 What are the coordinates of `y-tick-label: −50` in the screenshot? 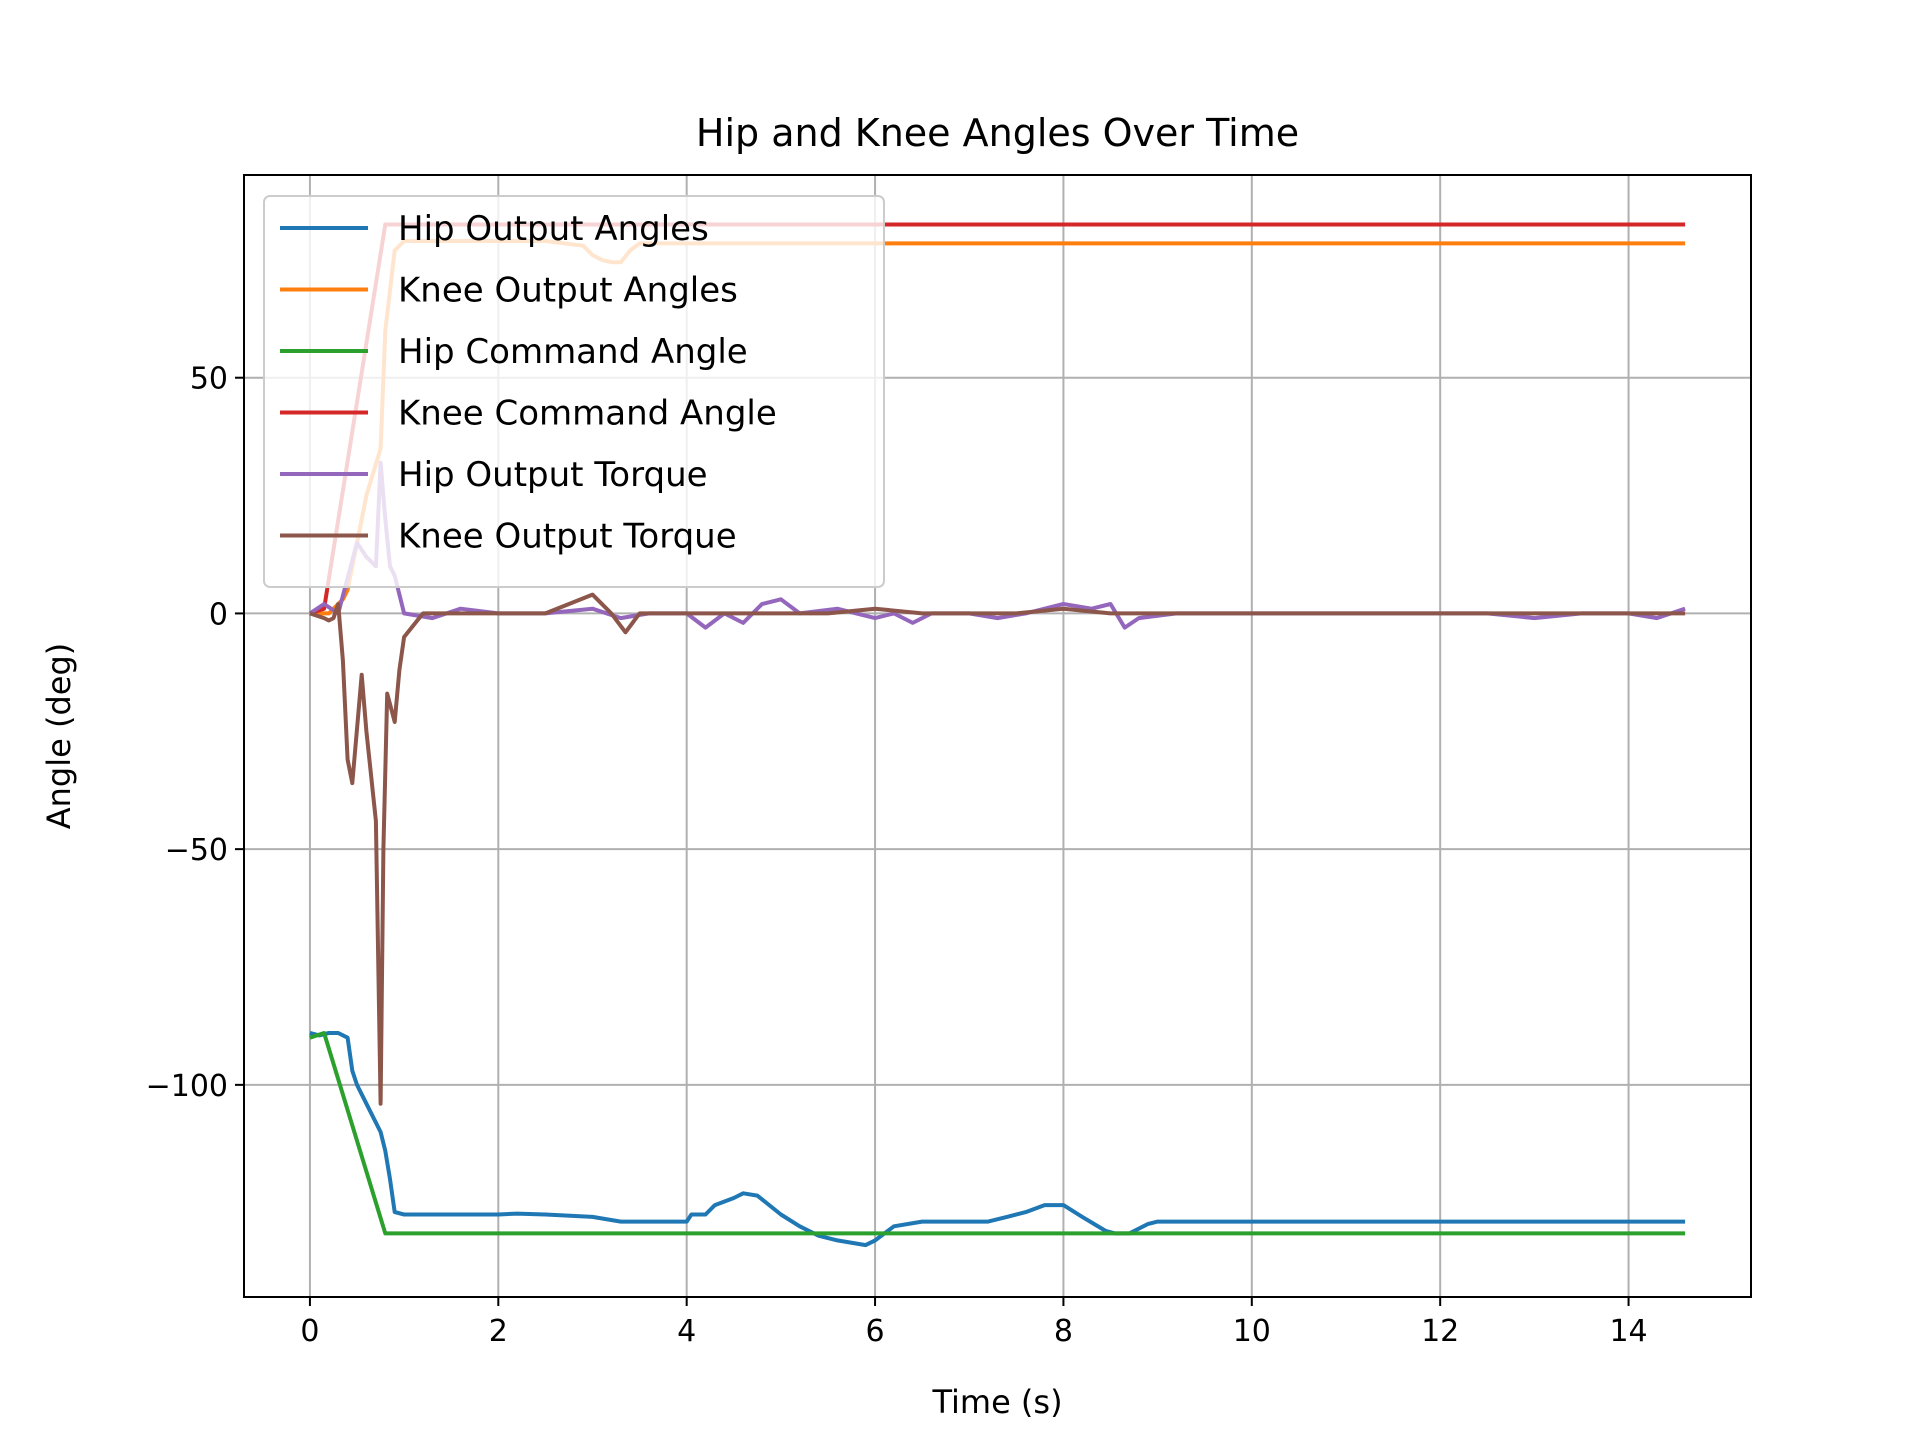 It's located at (196, 850).